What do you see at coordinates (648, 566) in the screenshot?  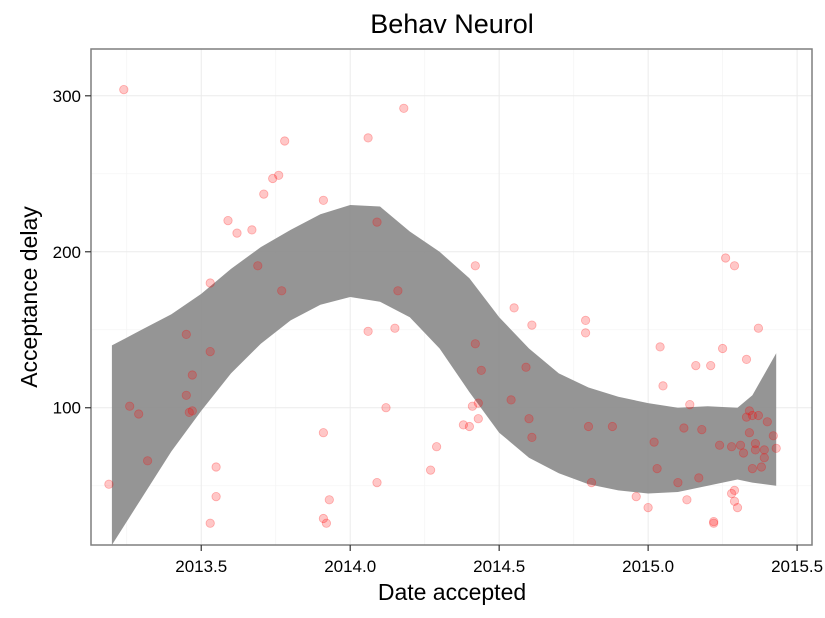 I see `x-tick-label: 2015.0` at bounding box center [648, 566].